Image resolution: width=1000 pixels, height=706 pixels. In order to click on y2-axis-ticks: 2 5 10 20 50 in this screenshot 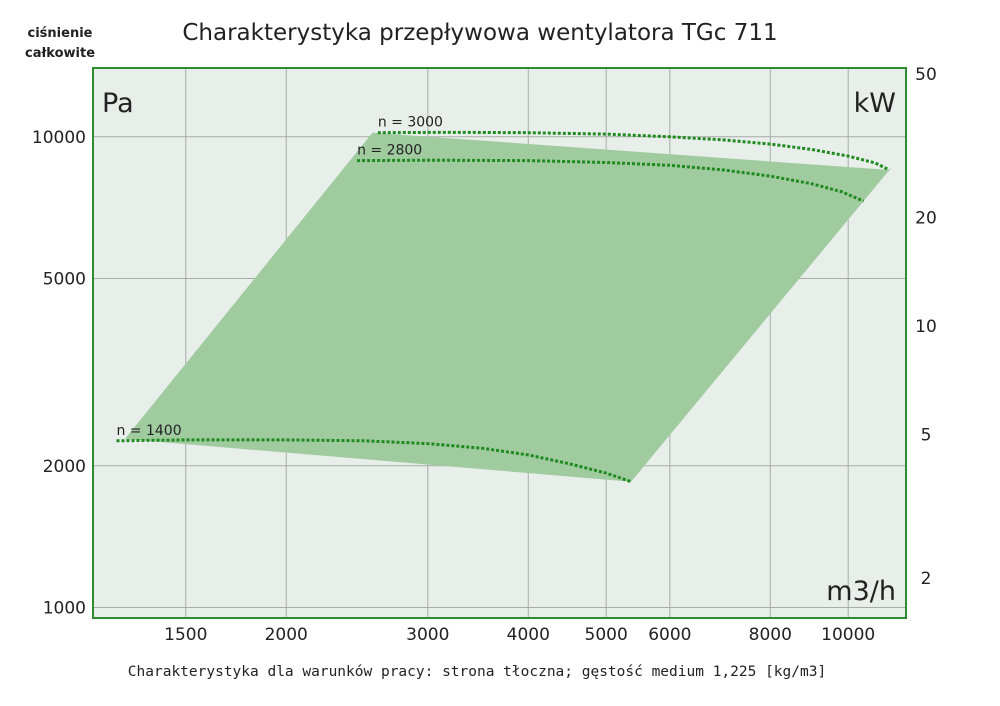, I will do `click(926, 327)`.